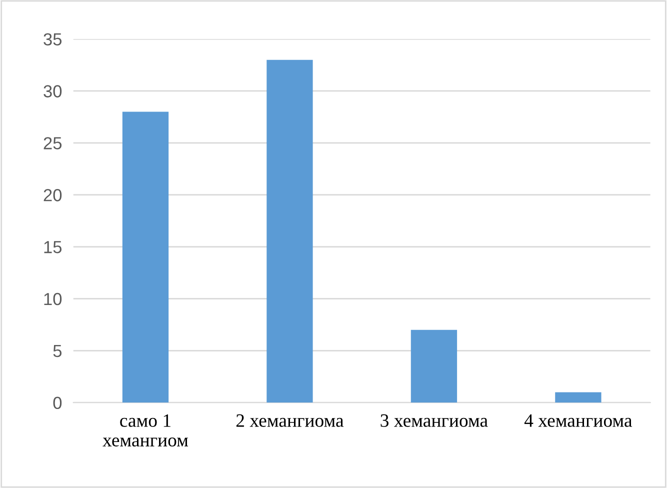 This screenshot has height=488, width=667. Describe the element at coordinates (53, 299) in the screenshot. I see `y-tick-label: 10` at that location.